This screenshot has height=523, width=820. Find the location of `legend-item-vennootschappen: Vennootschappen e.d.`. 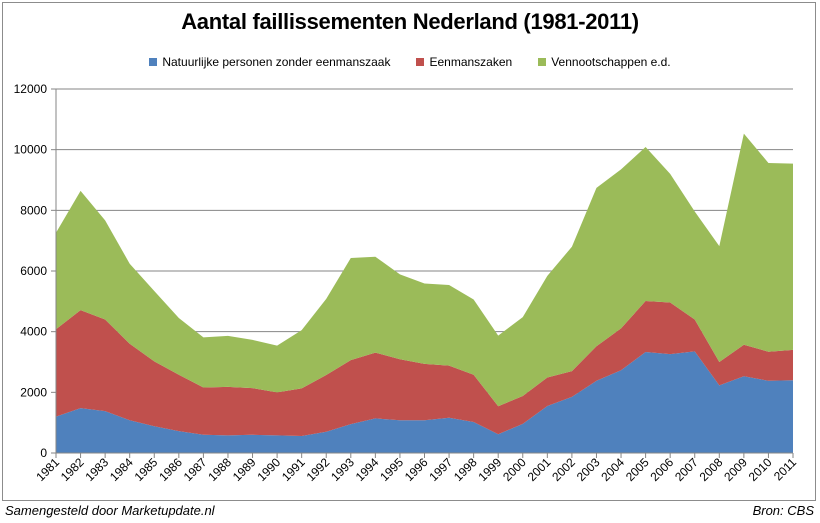

legend-item-vennootschappen: Vennootschappen e.d. is located at coordinates (604, 62).